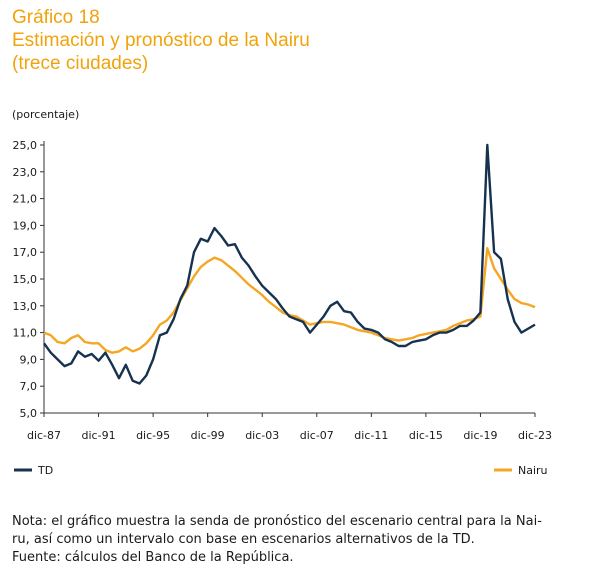 The height and width of the screenshot is (587, 590). I want to click on y-tick-label: 25,0, so click(25, 145).